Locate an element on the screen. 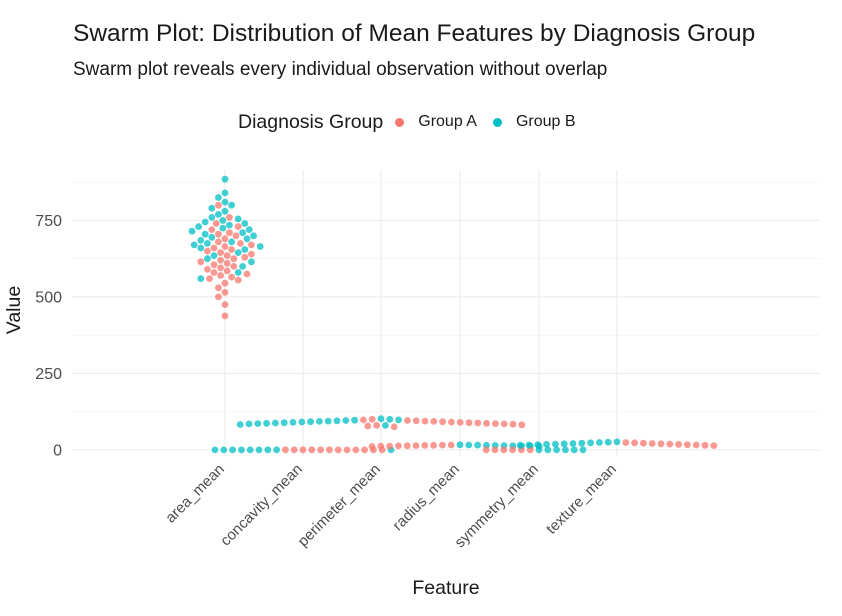  legend-key-group-b is located at coordinates (497, 122).